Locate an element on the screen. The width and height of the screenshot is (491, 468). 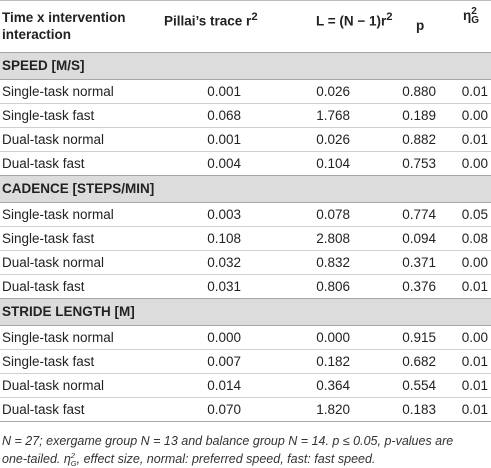
section-header: CADENCE [STEPS/MIN] is located at coordinates (245, 189).